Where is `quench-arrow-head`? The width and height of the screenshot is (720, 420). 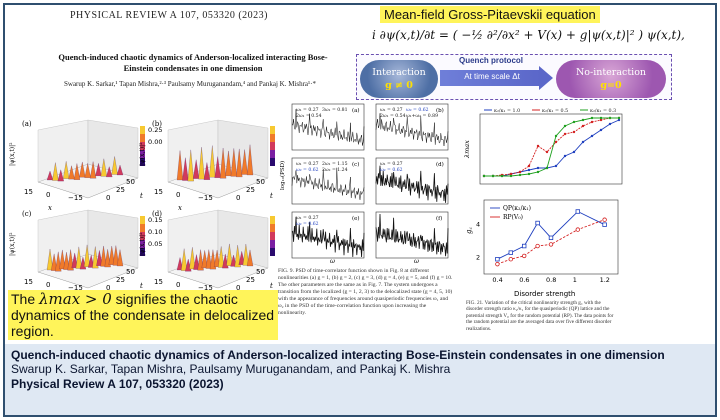
quench-arrow-head is located at coordinates (546, 78).